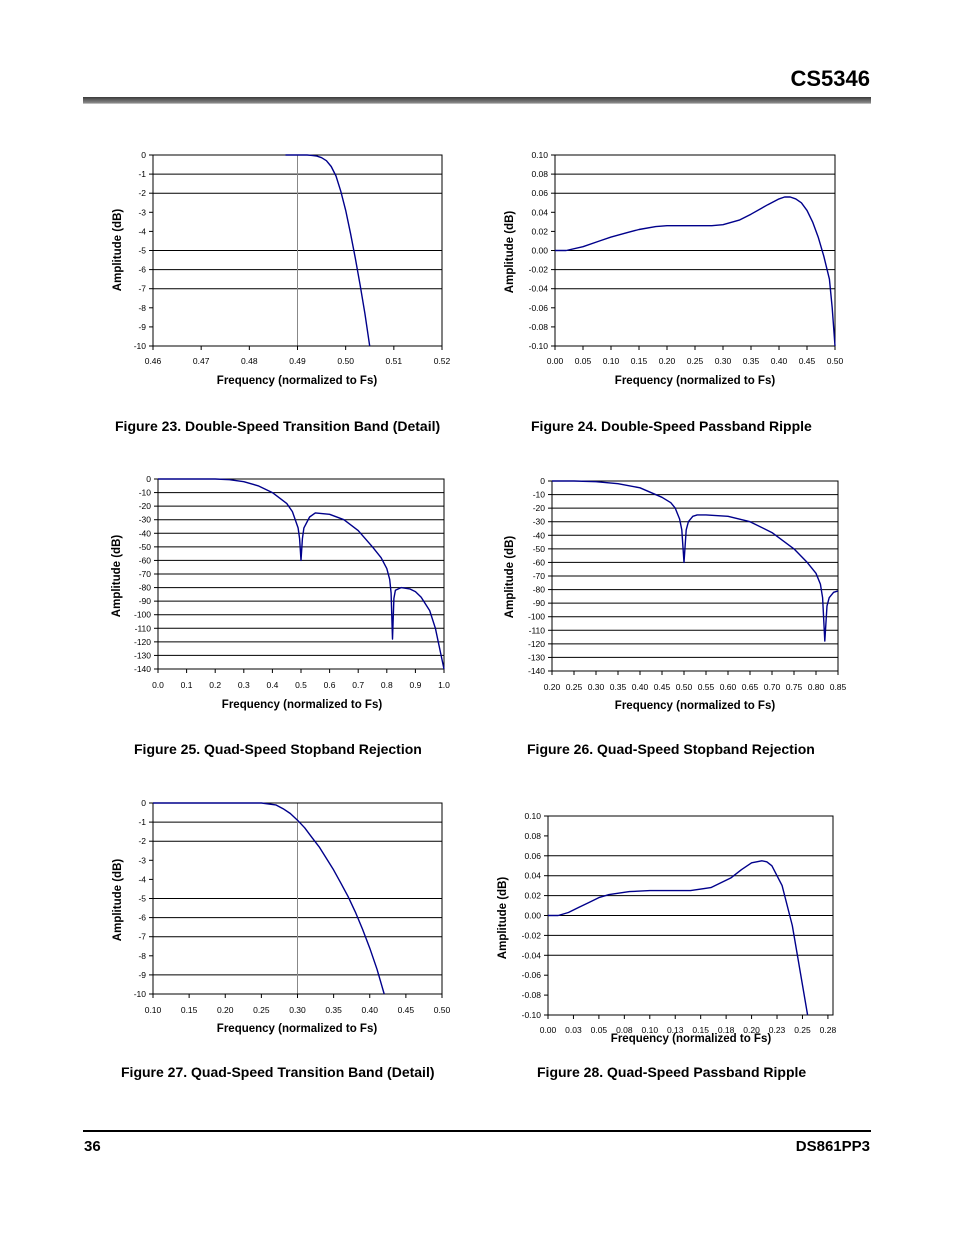 This screenshot has height=1235, width=954. Describe the element at coordinates (539, 576) in the screenshot. I see `y-tick-label: -70` at that location.